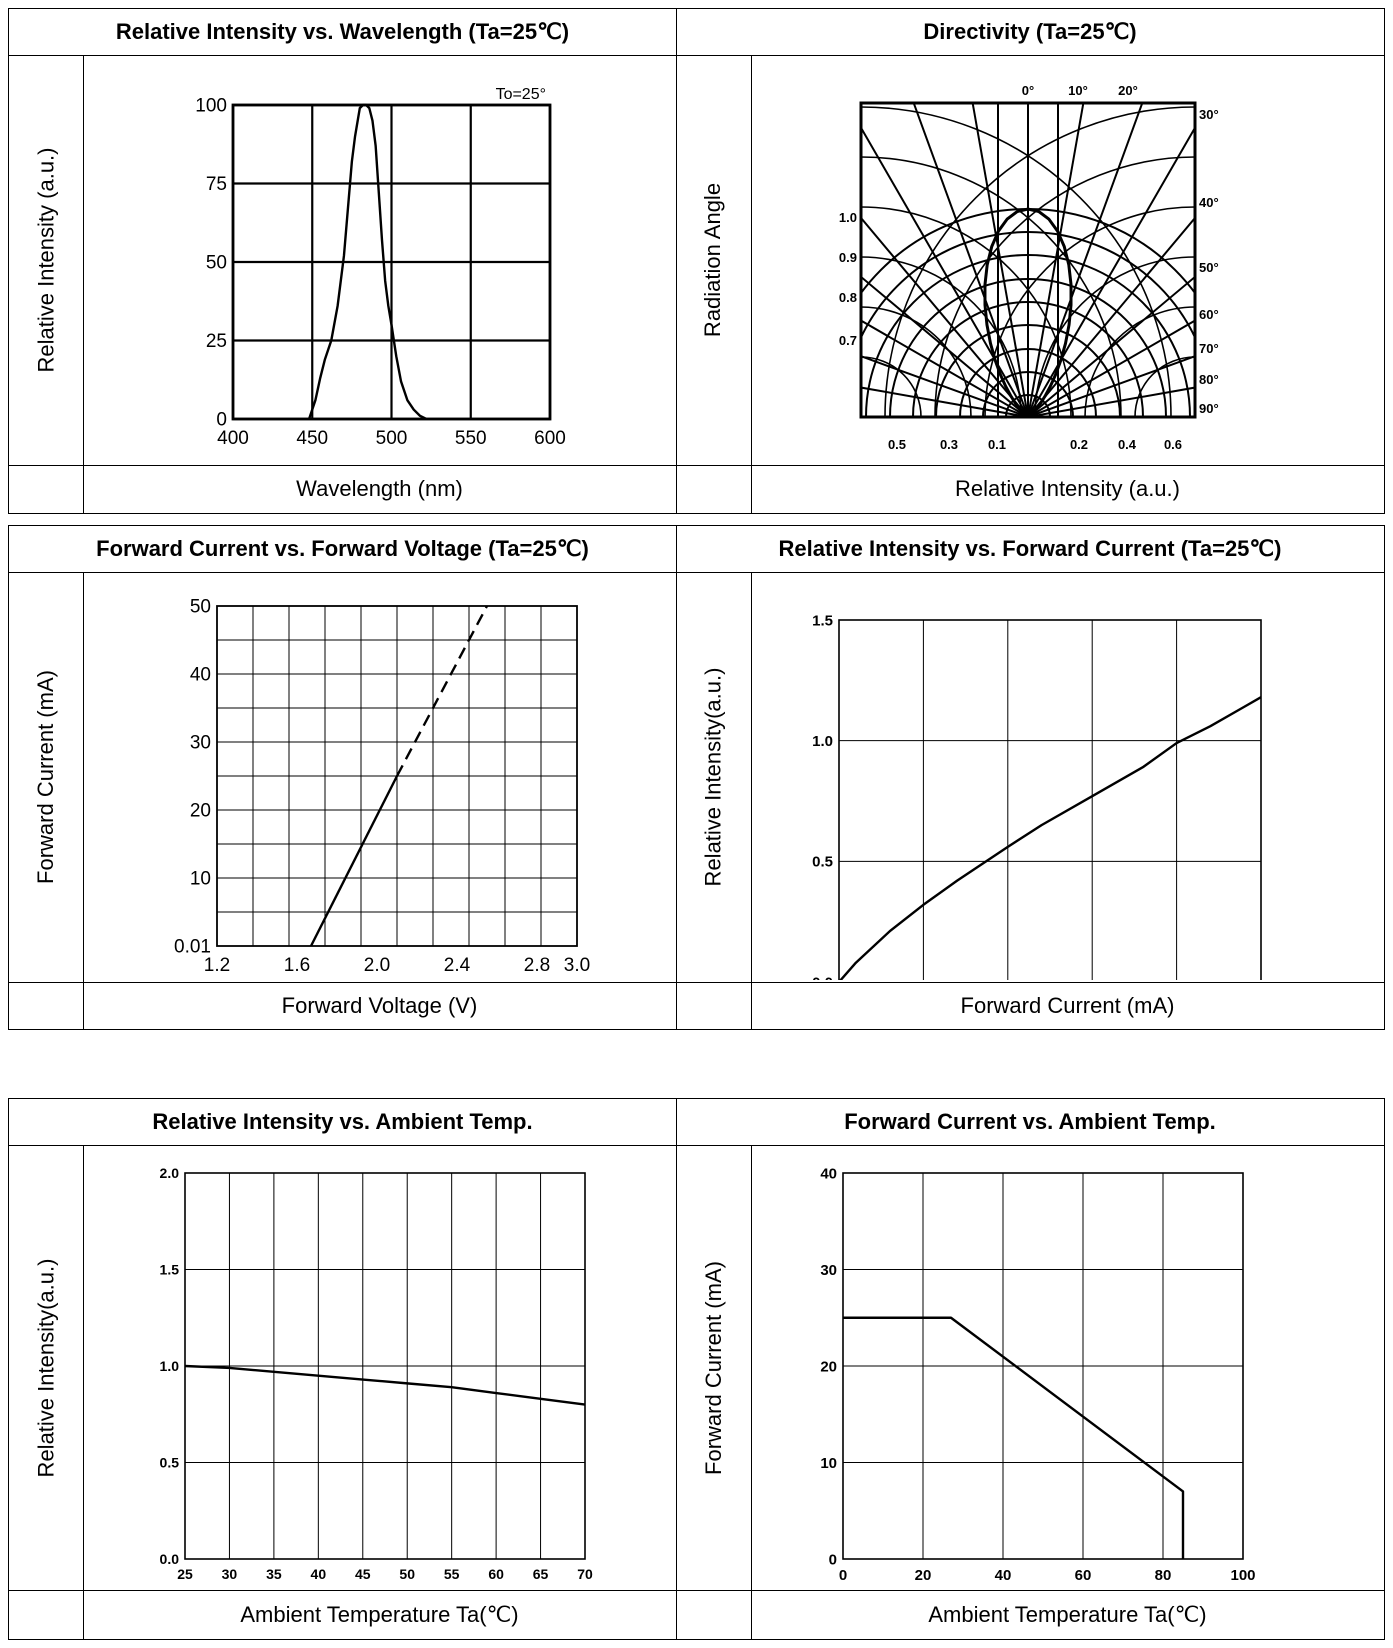 The image size is (1393, 1648). What do you see at coordinates (713, 260) in the screenshot?
I see `y-axis-label: Radiation Angle` at bounding box center [713, 260].